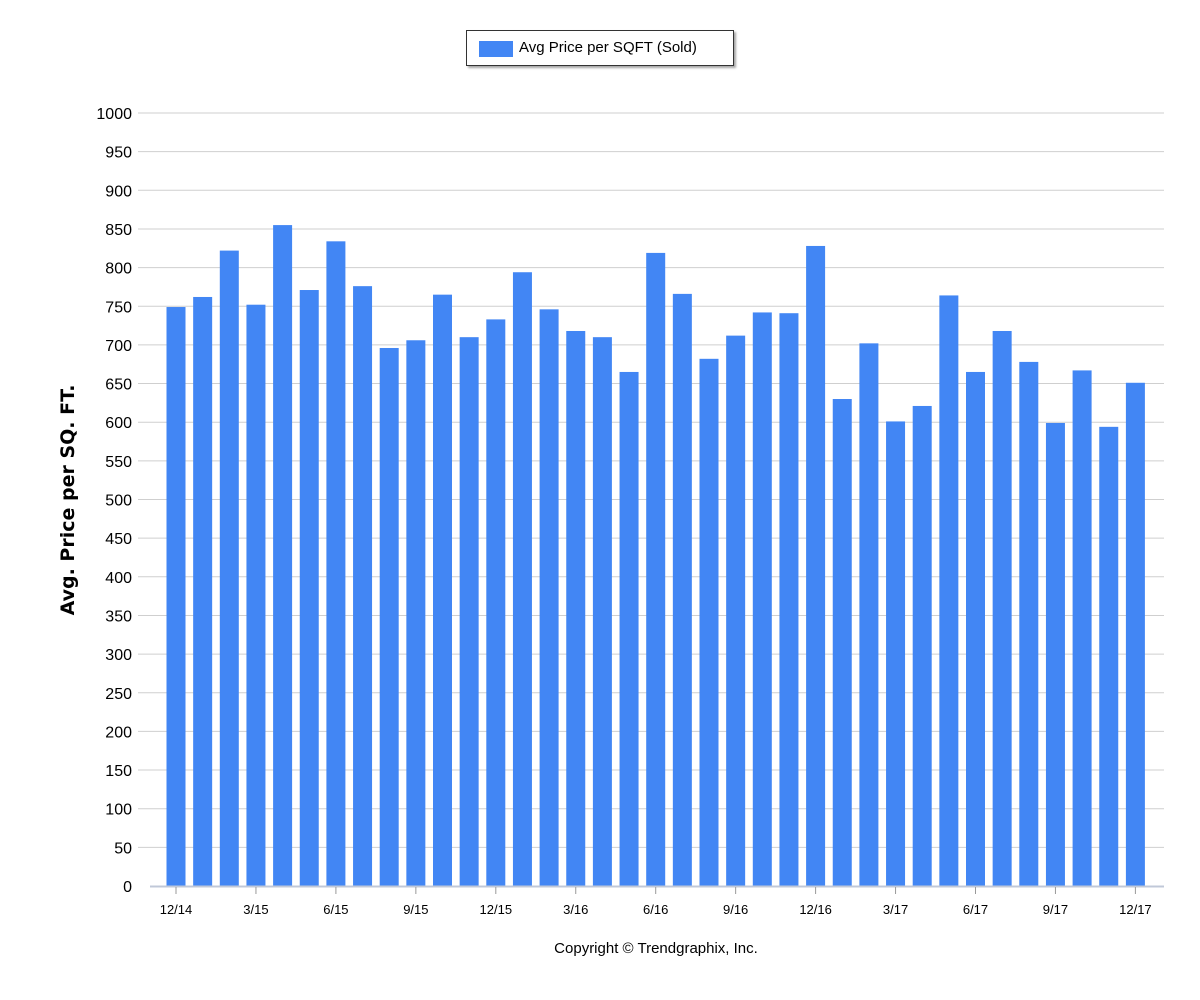 The width and height of the screenshot is (1200, 1000). I want to click on x-tick-label: 3/17, so click(895, 909).